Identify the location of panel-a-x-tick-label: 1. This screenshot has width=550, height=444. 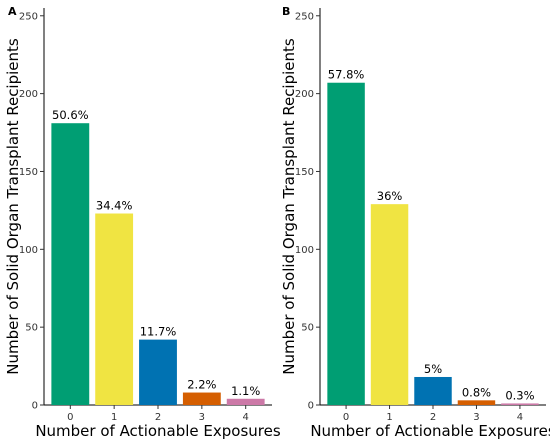
(114, 417).